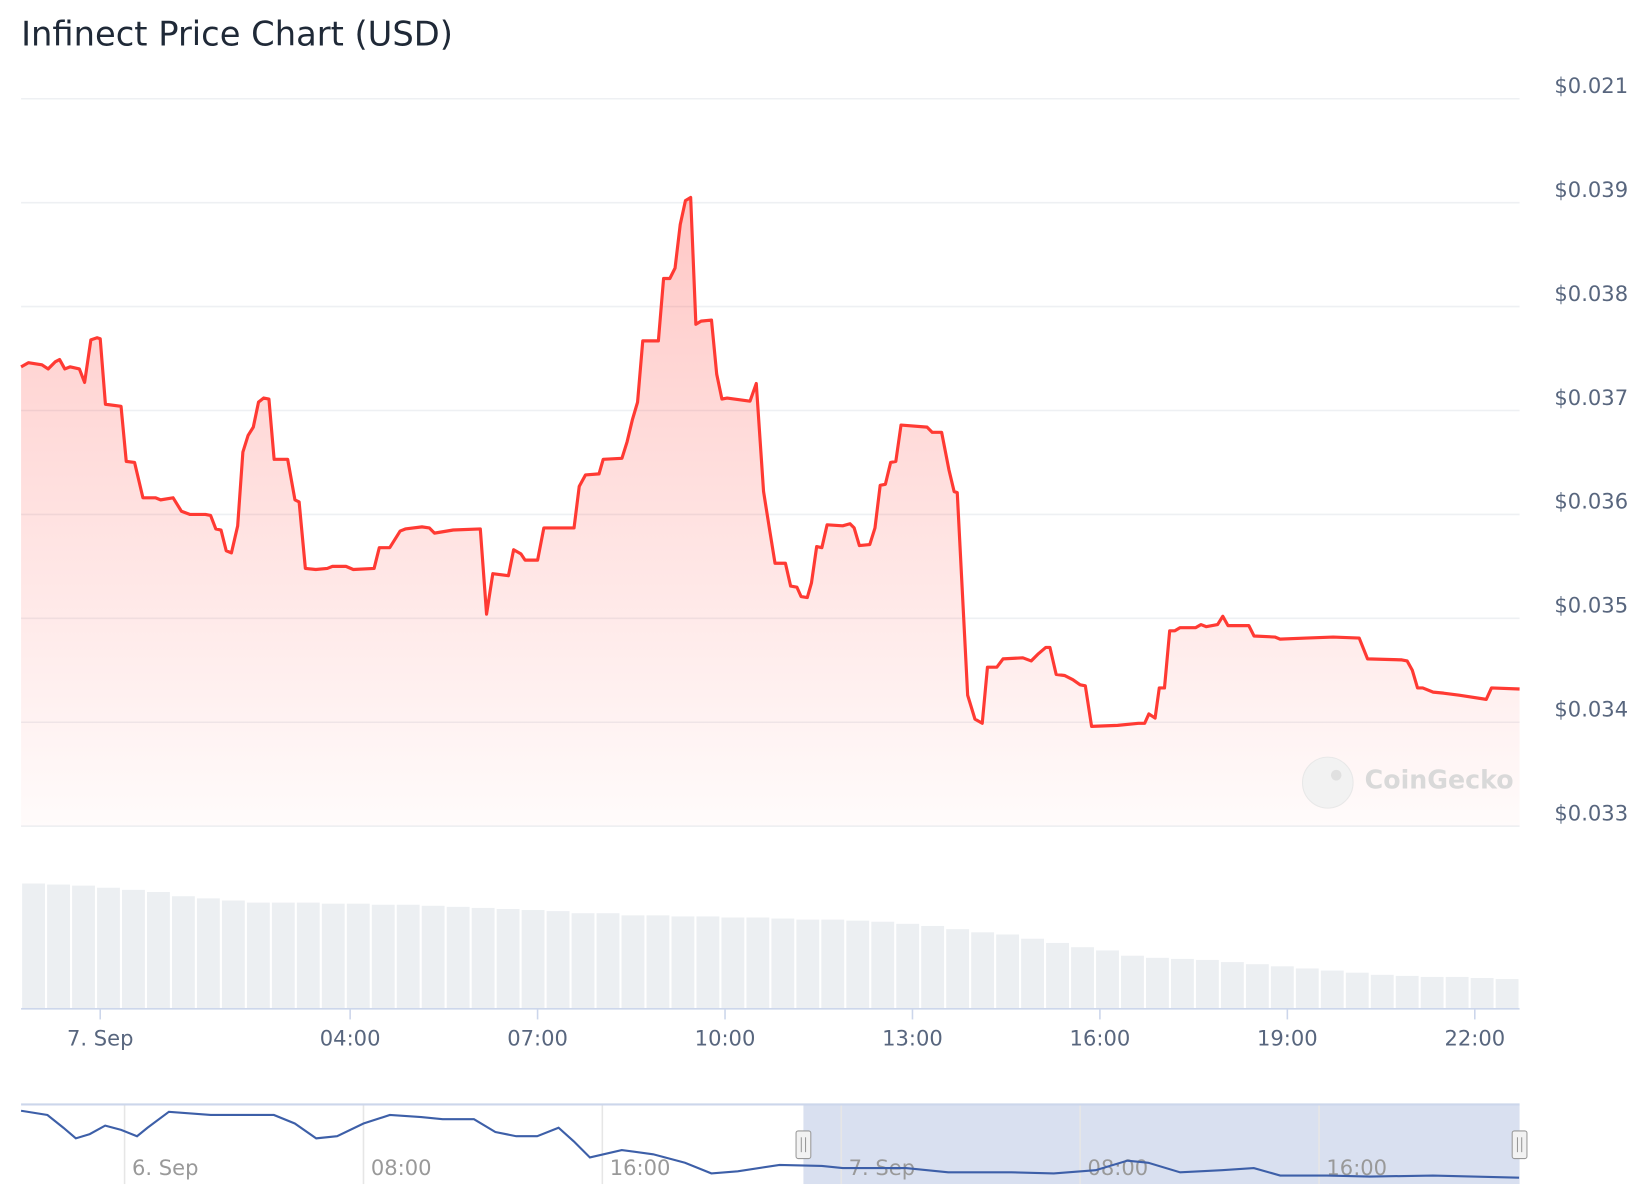 This screenshot has width=1644, height=1200. Describe the element at coordinates (725, 1038) in the screenshot. I see `x-tick-label: 10:00` at that location.